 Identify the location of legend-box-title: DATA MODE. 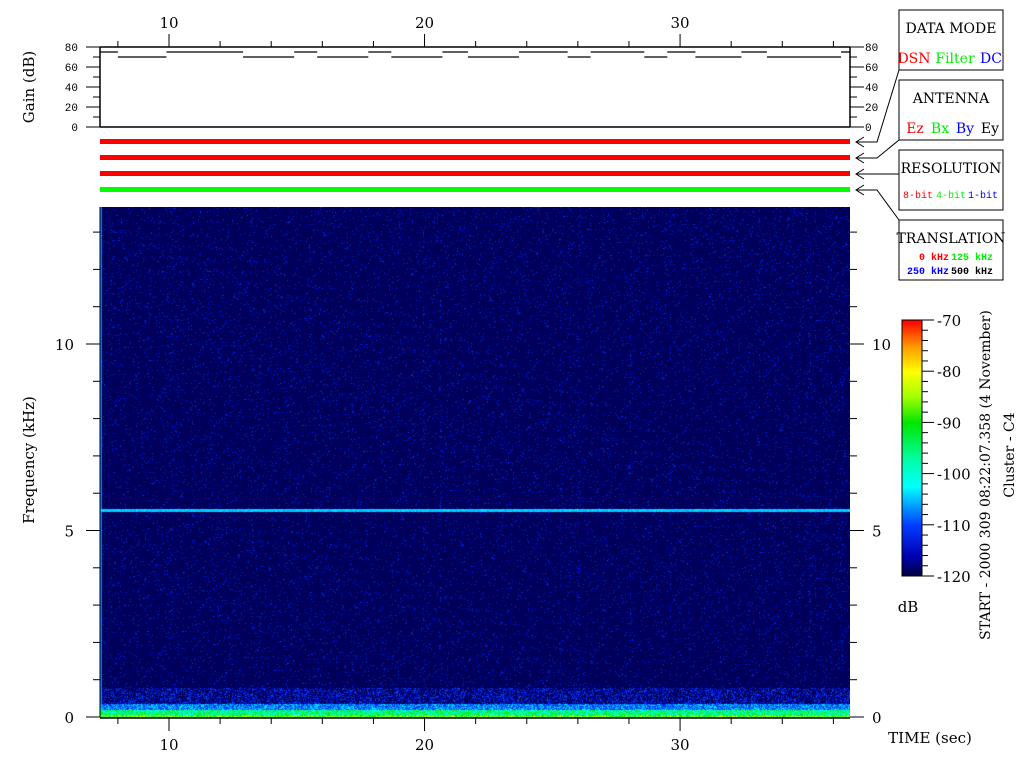
(951, 29).